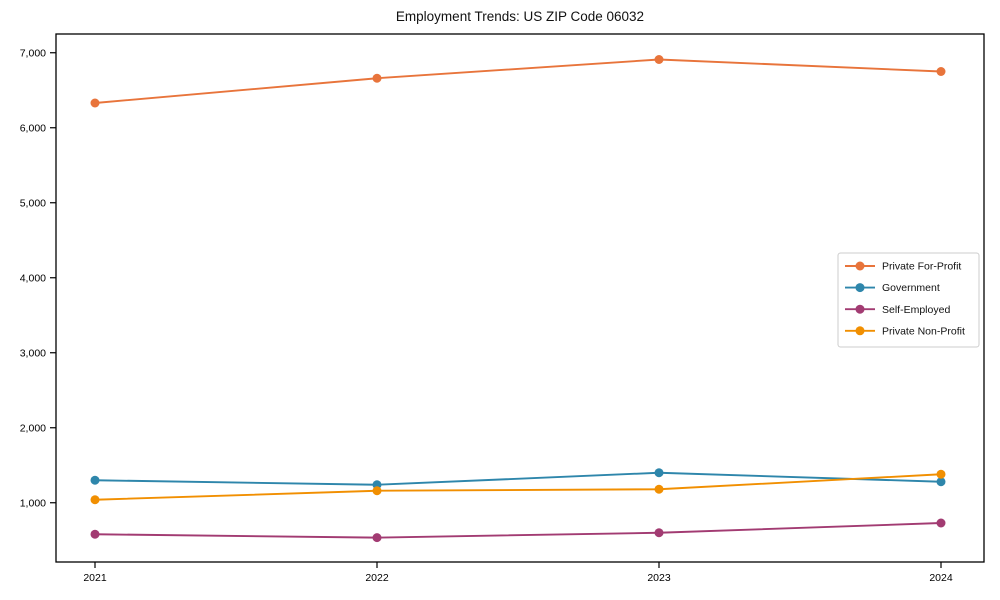 This screenshot has height=600, width=1000. Describe the element at coordinates (916, 310) in the screenshot. I see `legend-label: Self-Employed` at that location.